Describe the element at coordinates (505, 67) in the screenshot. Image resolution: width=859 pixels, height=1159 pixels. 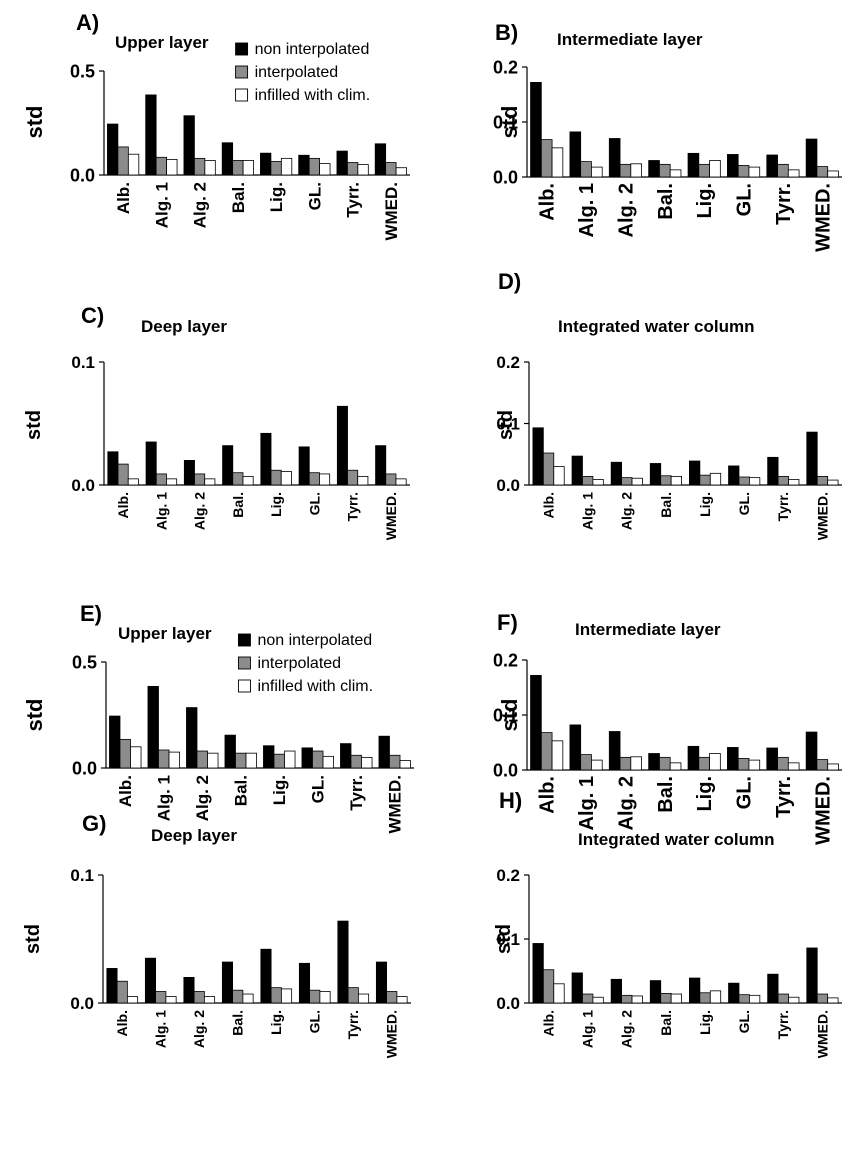
I see `panel-b-y-tick-label: 0.2` at that location.